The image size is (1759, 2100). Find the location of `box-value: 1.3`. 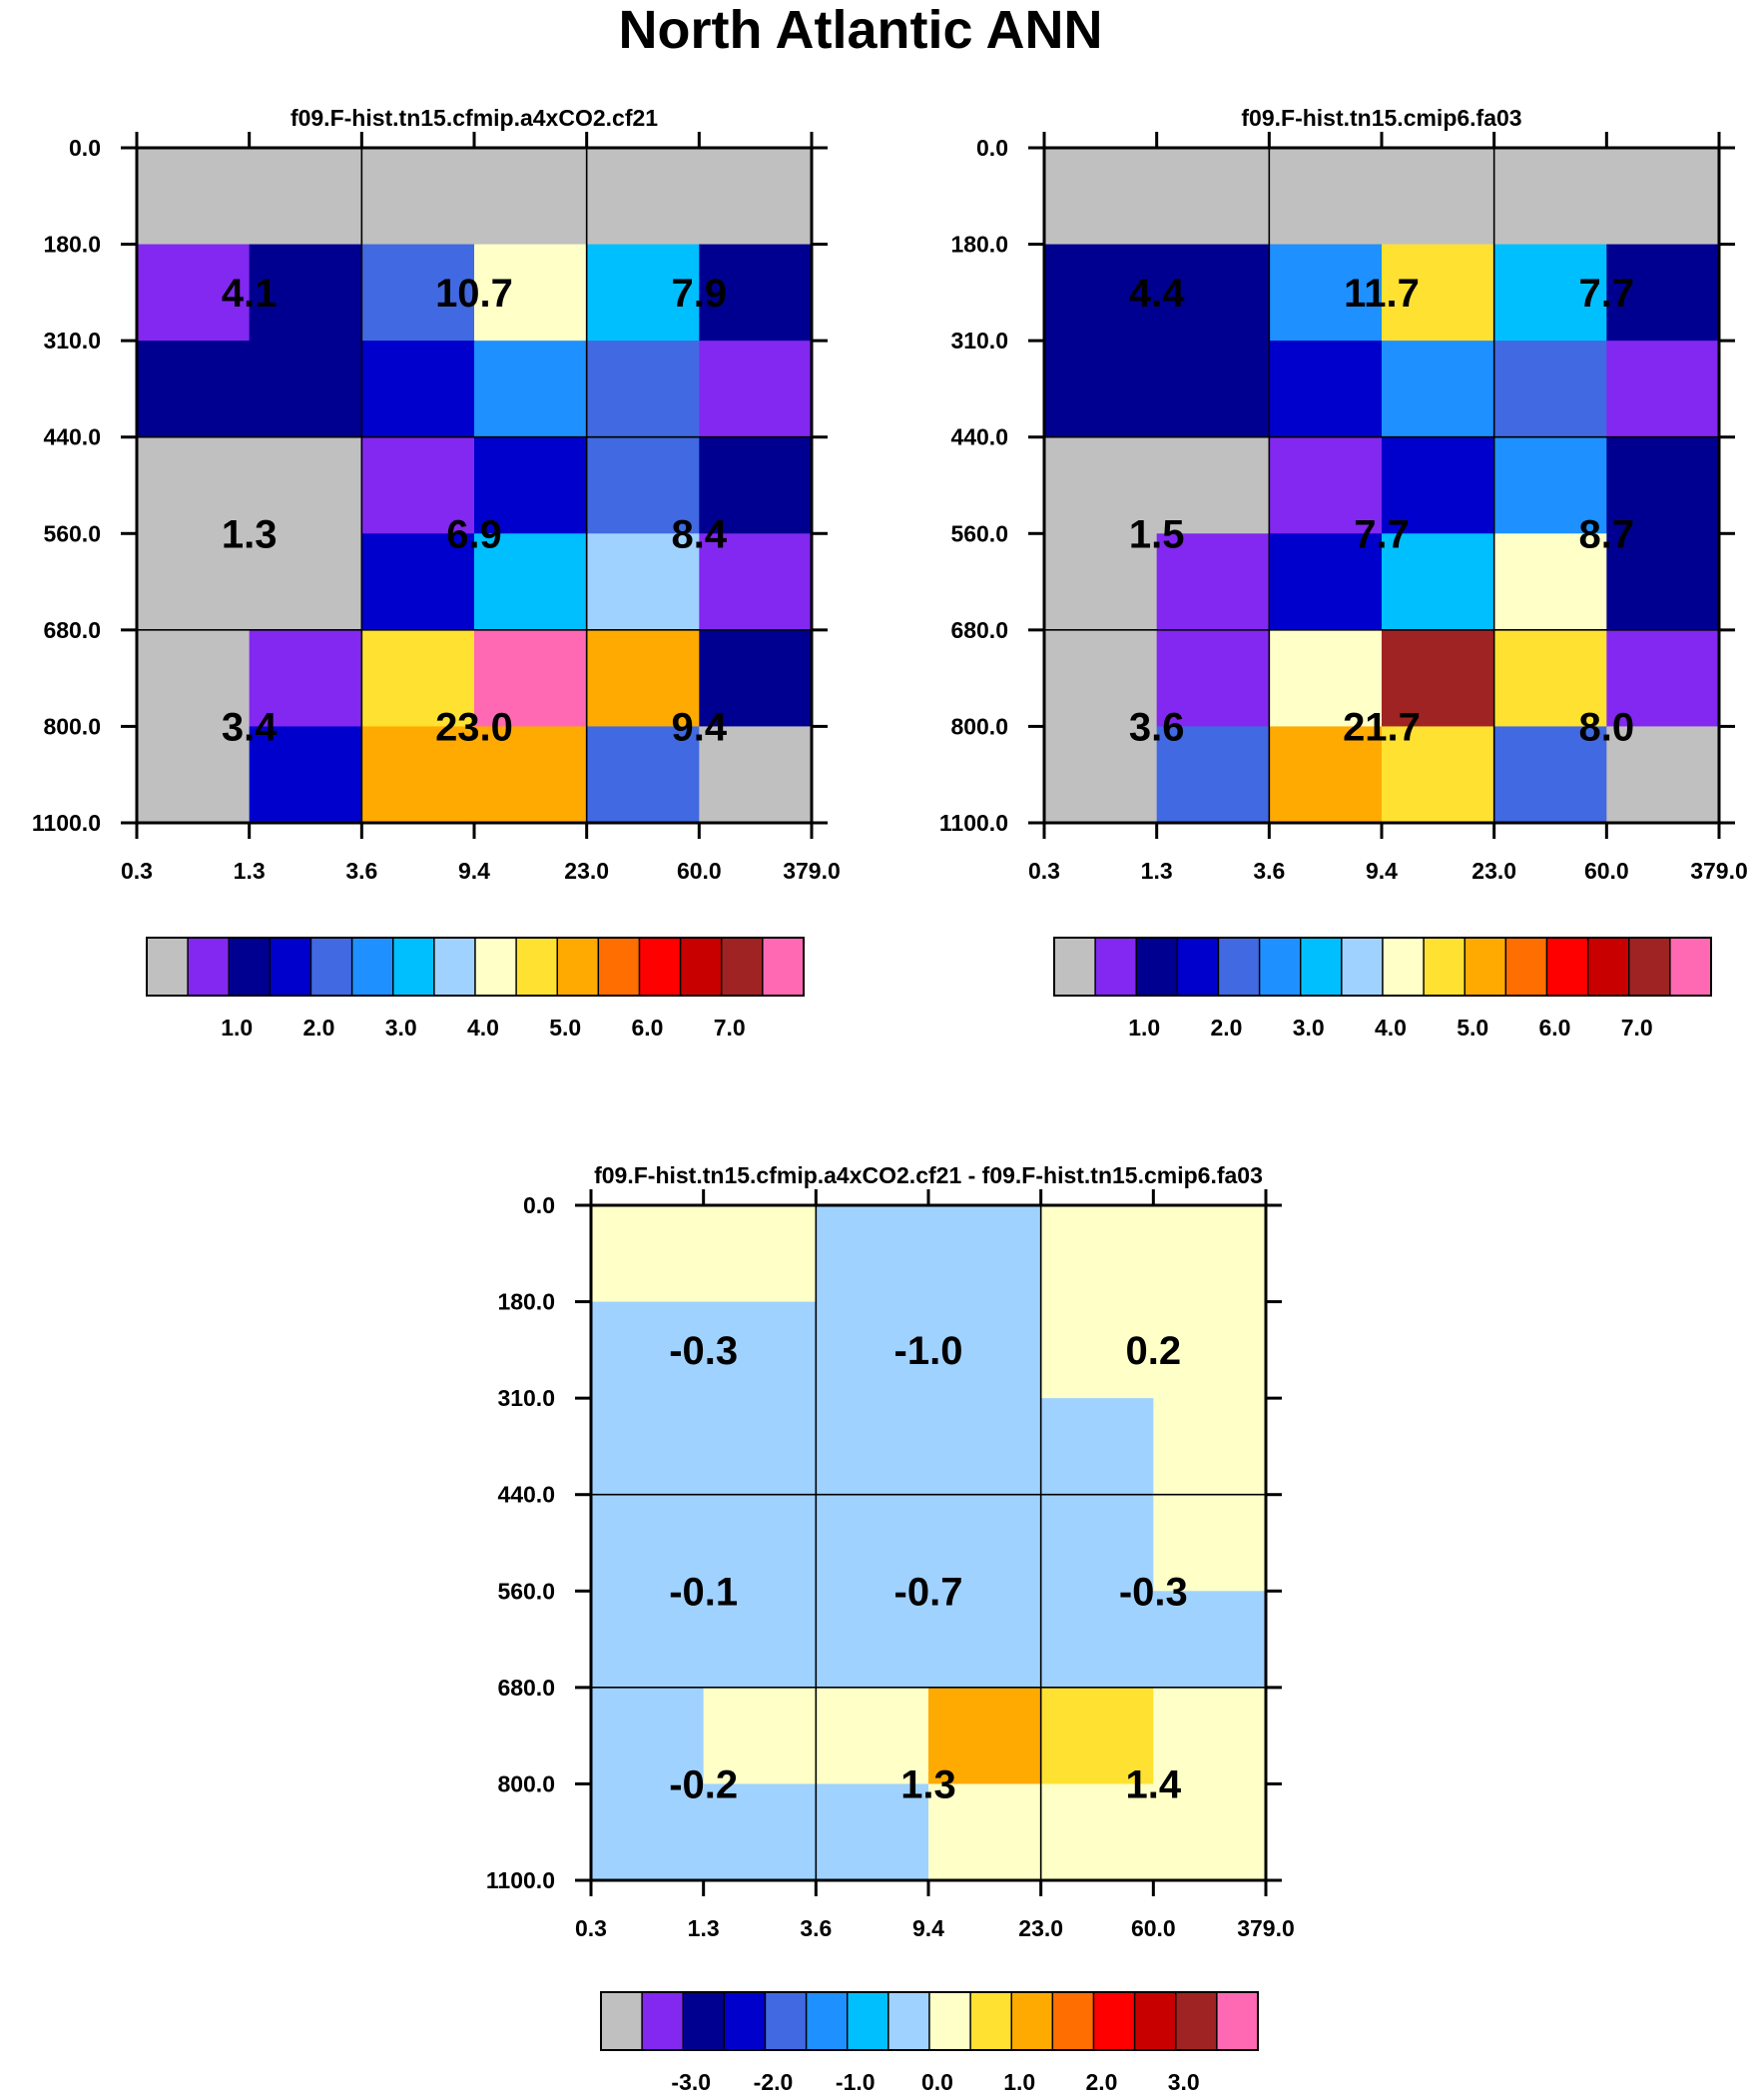

box-value: 1.3 is located at coordinates (928, 1784).